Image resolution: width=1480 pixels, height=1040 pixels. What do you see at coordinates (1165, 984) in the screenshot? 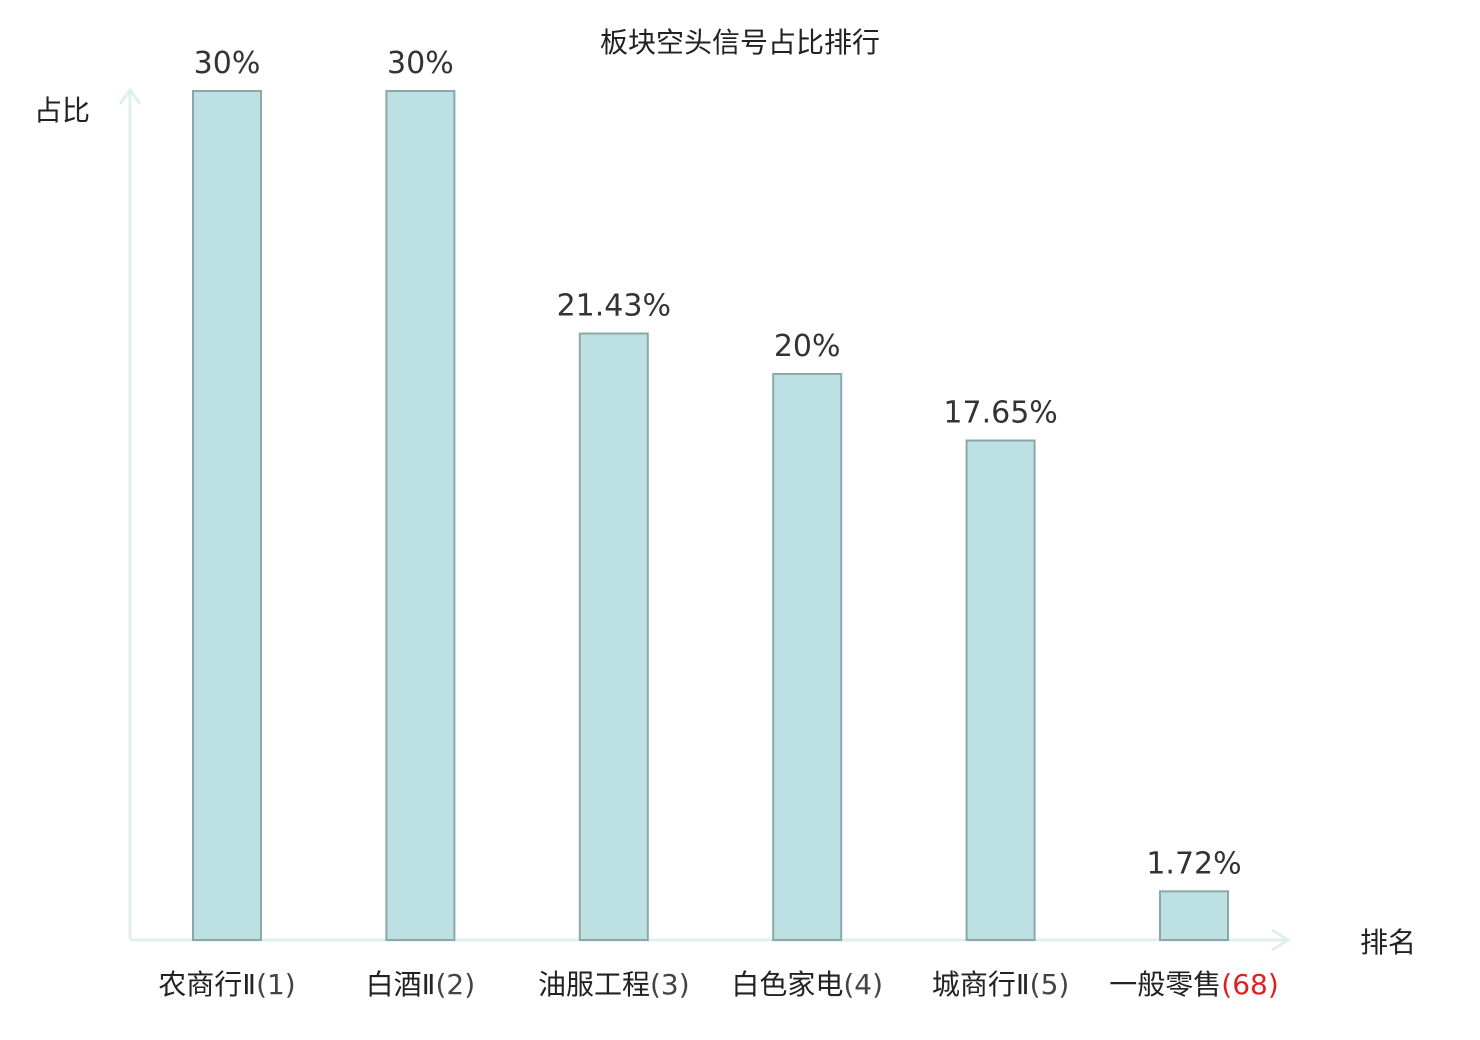
I see `category-name: 一般零售` at bounding box center [1165, 984].